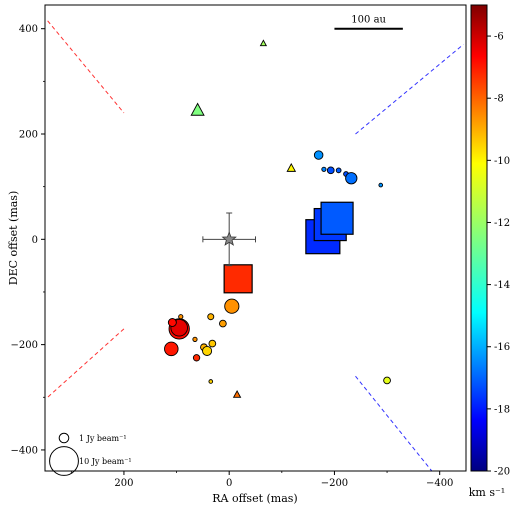  I want to click on colorbar-tick-label: -10, so click(502, 161).